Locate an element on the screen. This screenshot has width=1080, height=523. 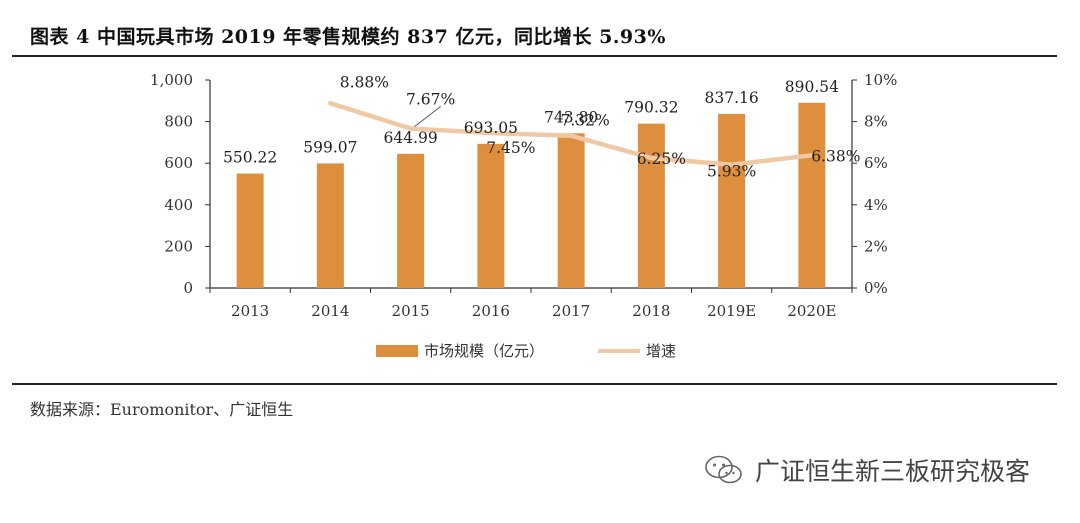
watermark: 广证恒生新三板研究极客 is located at coordinates (866, 470).